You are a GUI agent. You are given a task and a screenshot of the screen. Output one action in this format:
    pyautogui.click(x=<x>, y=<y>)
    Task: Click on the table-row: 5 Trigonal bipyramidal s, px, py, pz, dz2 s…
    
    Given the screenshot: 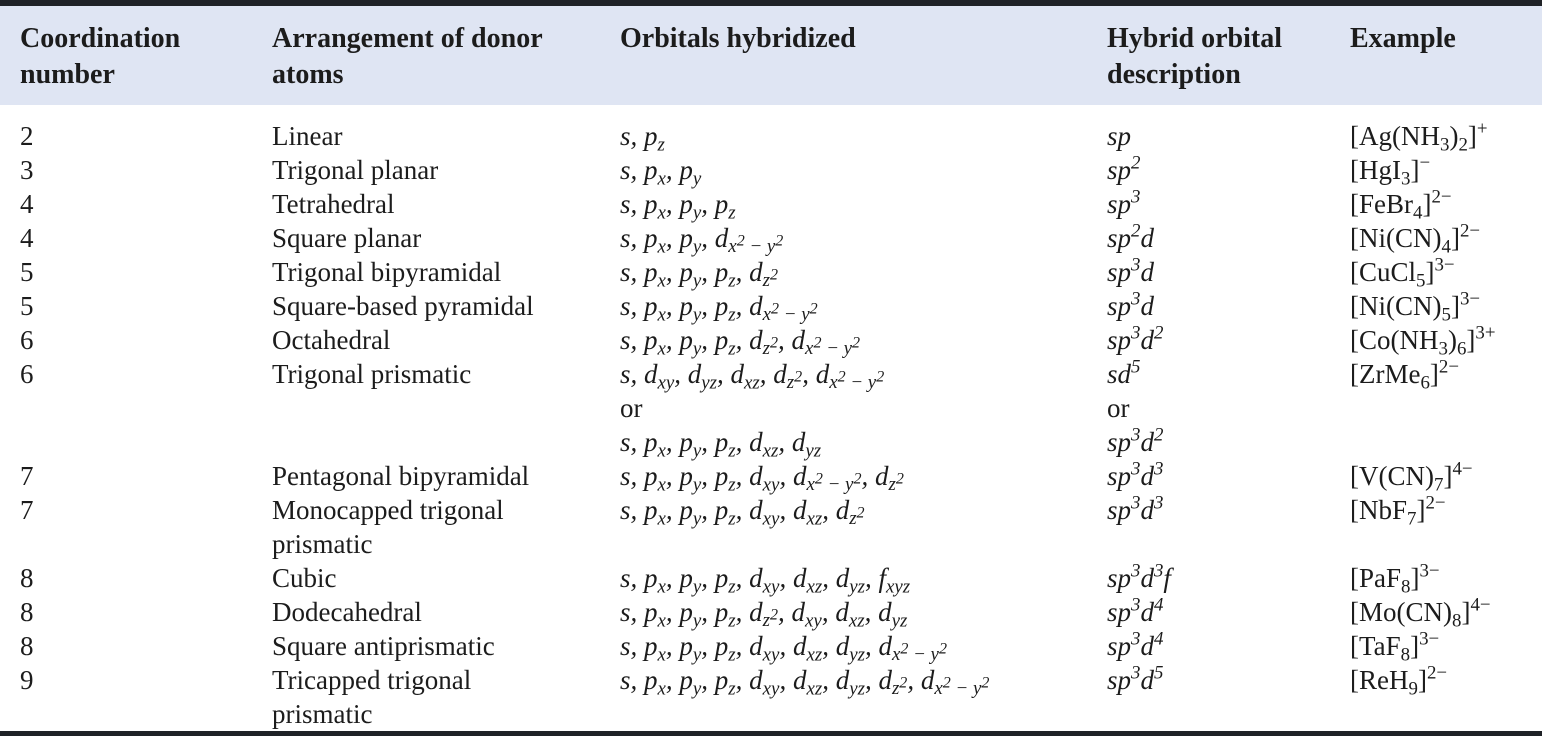 What is the action you would take?
    pyautogui.click(x=781, y=273)
    